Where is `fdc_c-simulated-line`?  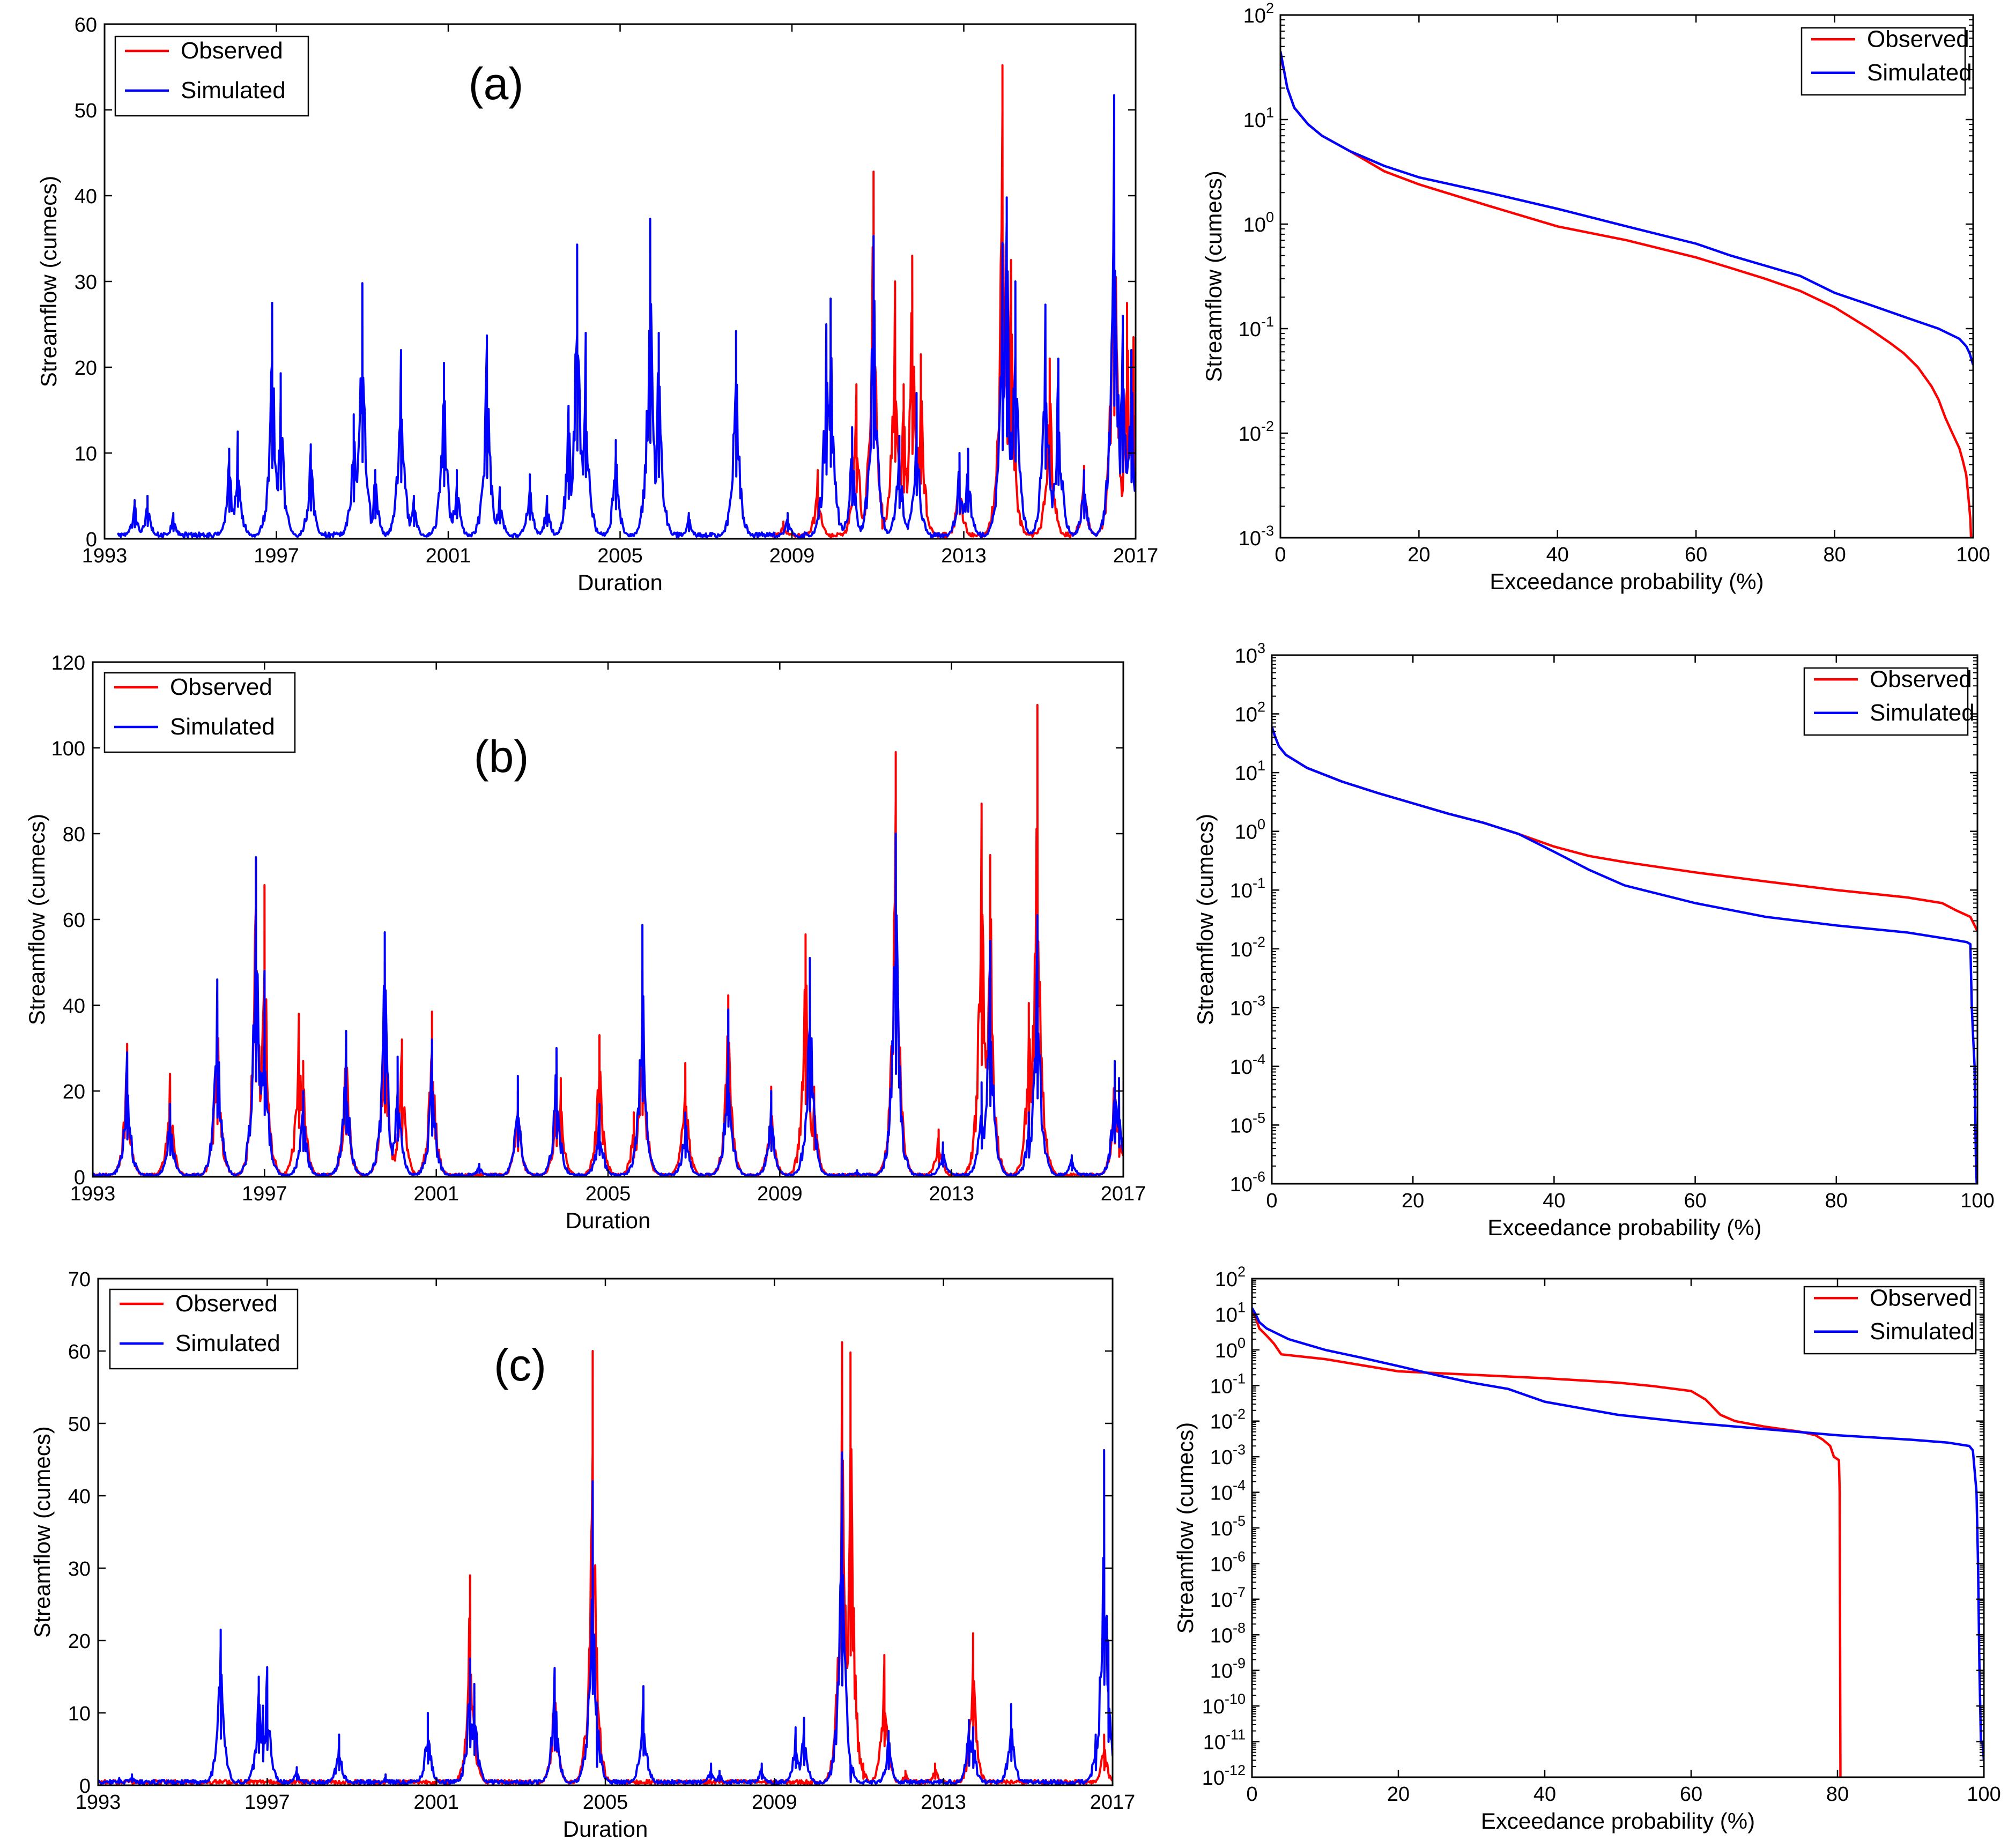
fdc_c-simulated-line is located at coordinates (1618, 1534).